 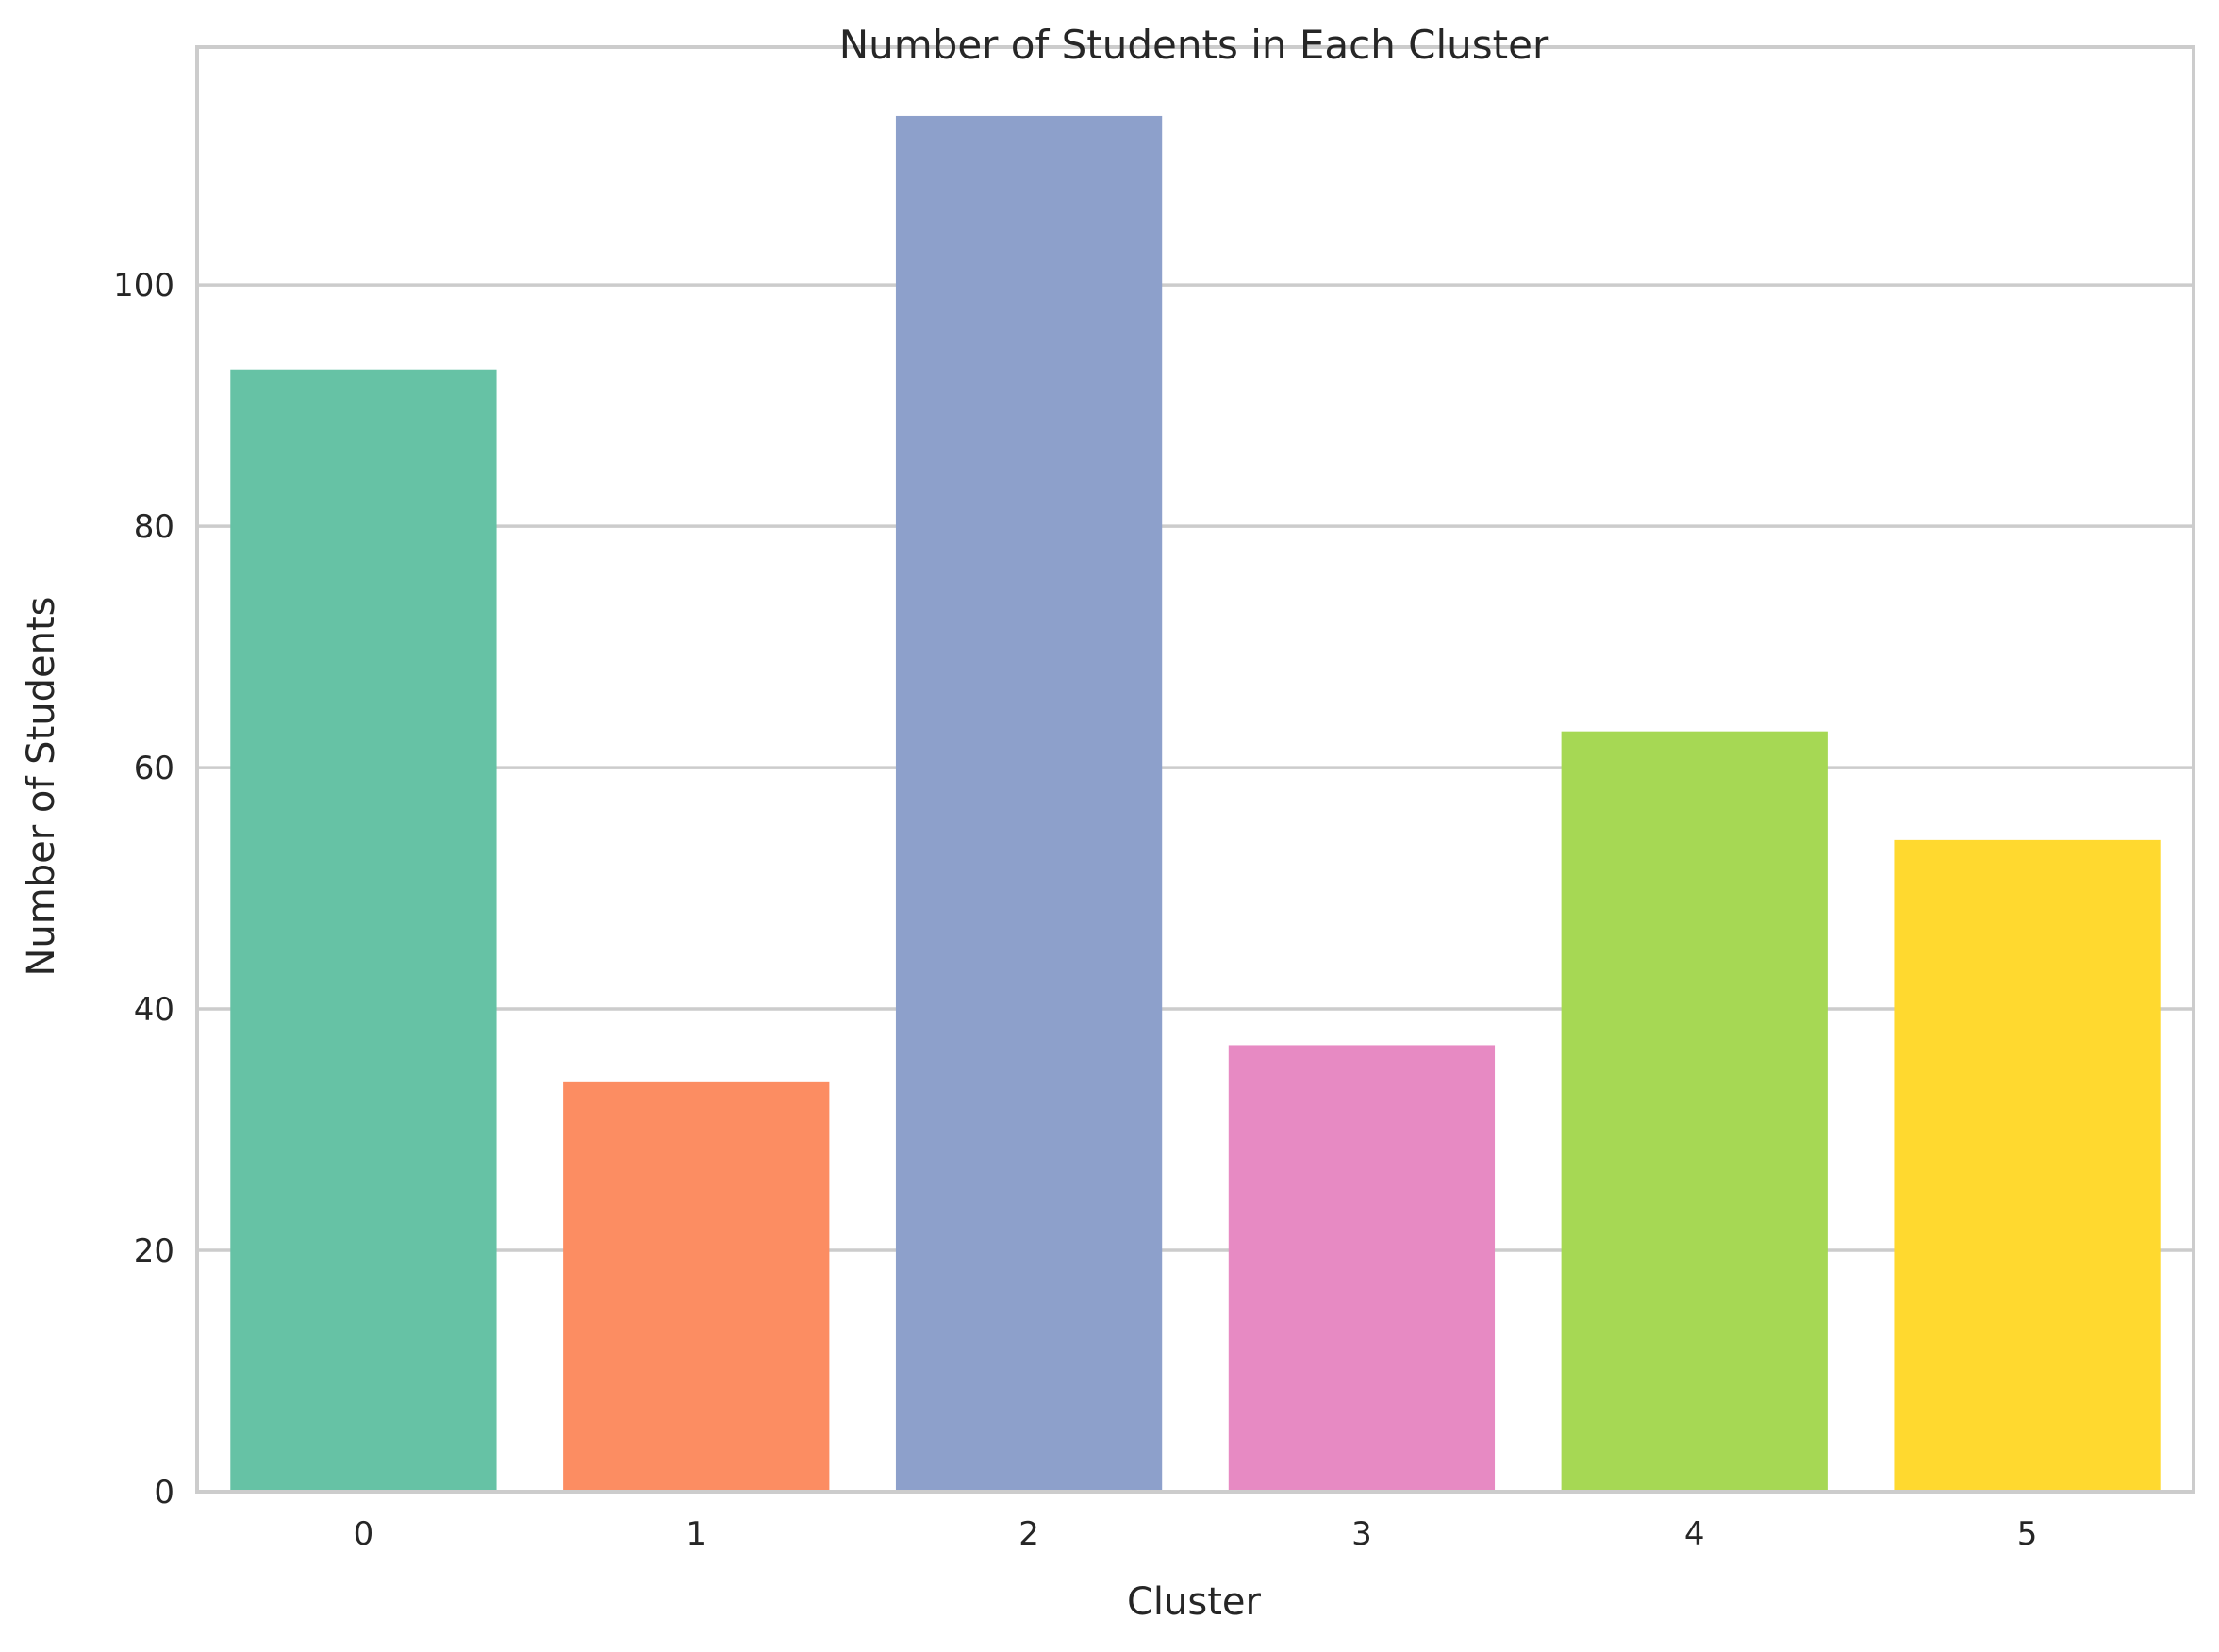 I want to click on y-tick-label: 60, so click(x=154, y=768).